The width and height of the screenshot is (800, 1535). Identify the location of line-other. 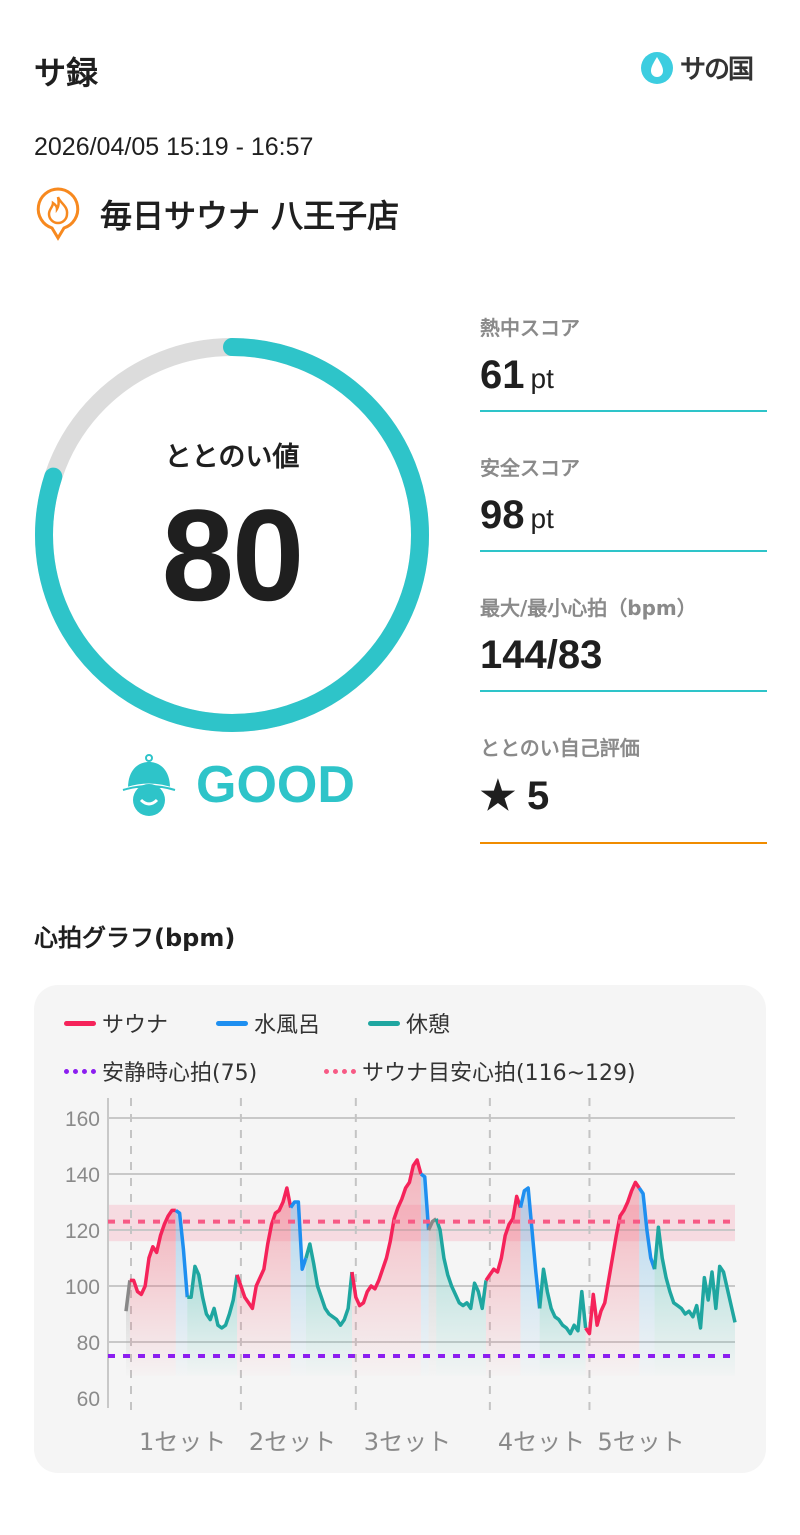
(128, 1296).